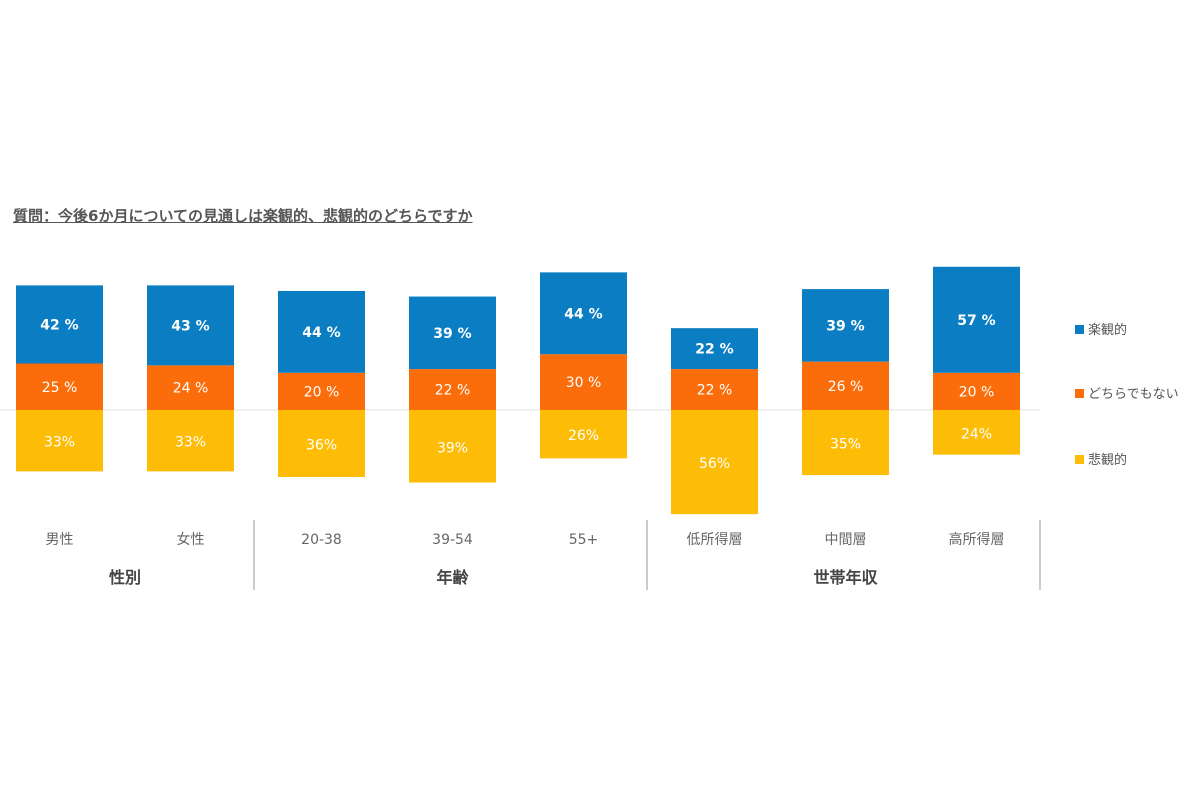 This screenshot has height=800, width=1200. I want to click on label-pessimistic-5: 56%, so click(714, 464).